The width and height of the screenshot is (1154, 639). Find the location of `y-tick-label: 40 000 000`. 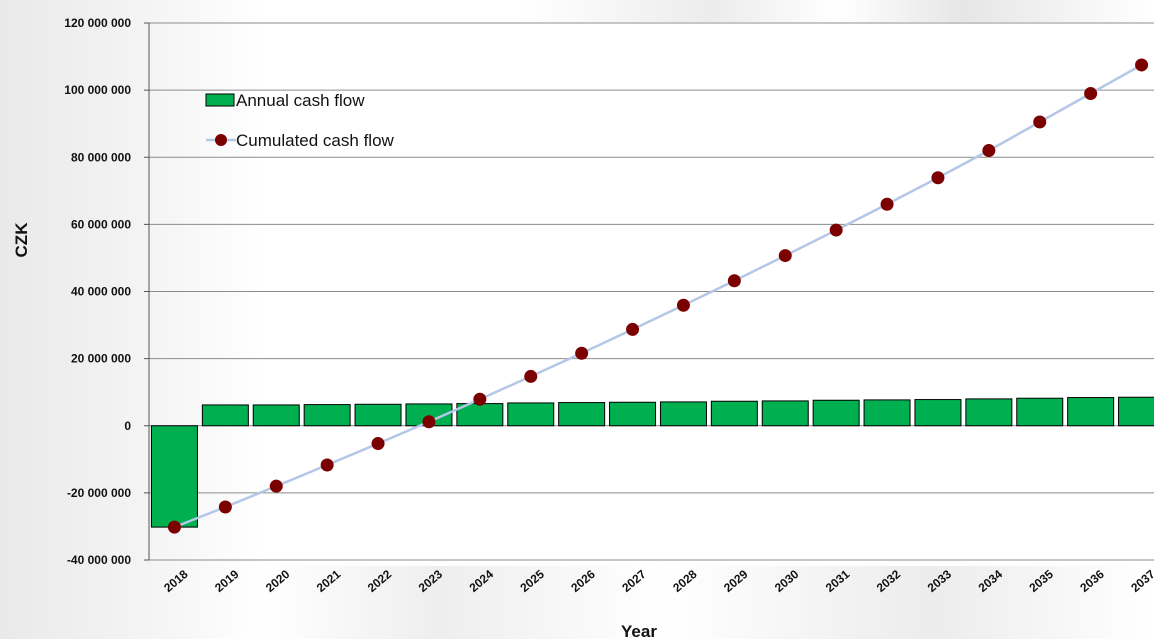

y-tick-label: 40 000 000 is located at coordinates (101, 292).